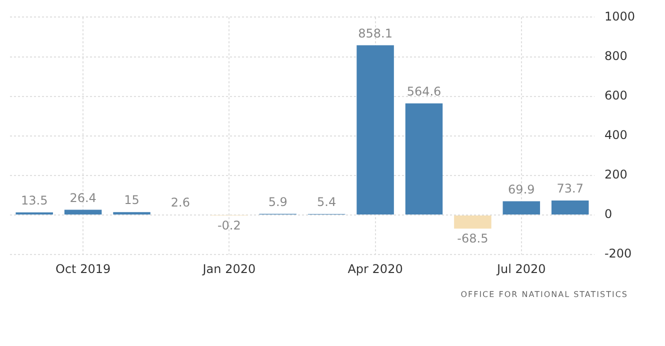  I want to click on data-label: 564.6, so click(424, 91).